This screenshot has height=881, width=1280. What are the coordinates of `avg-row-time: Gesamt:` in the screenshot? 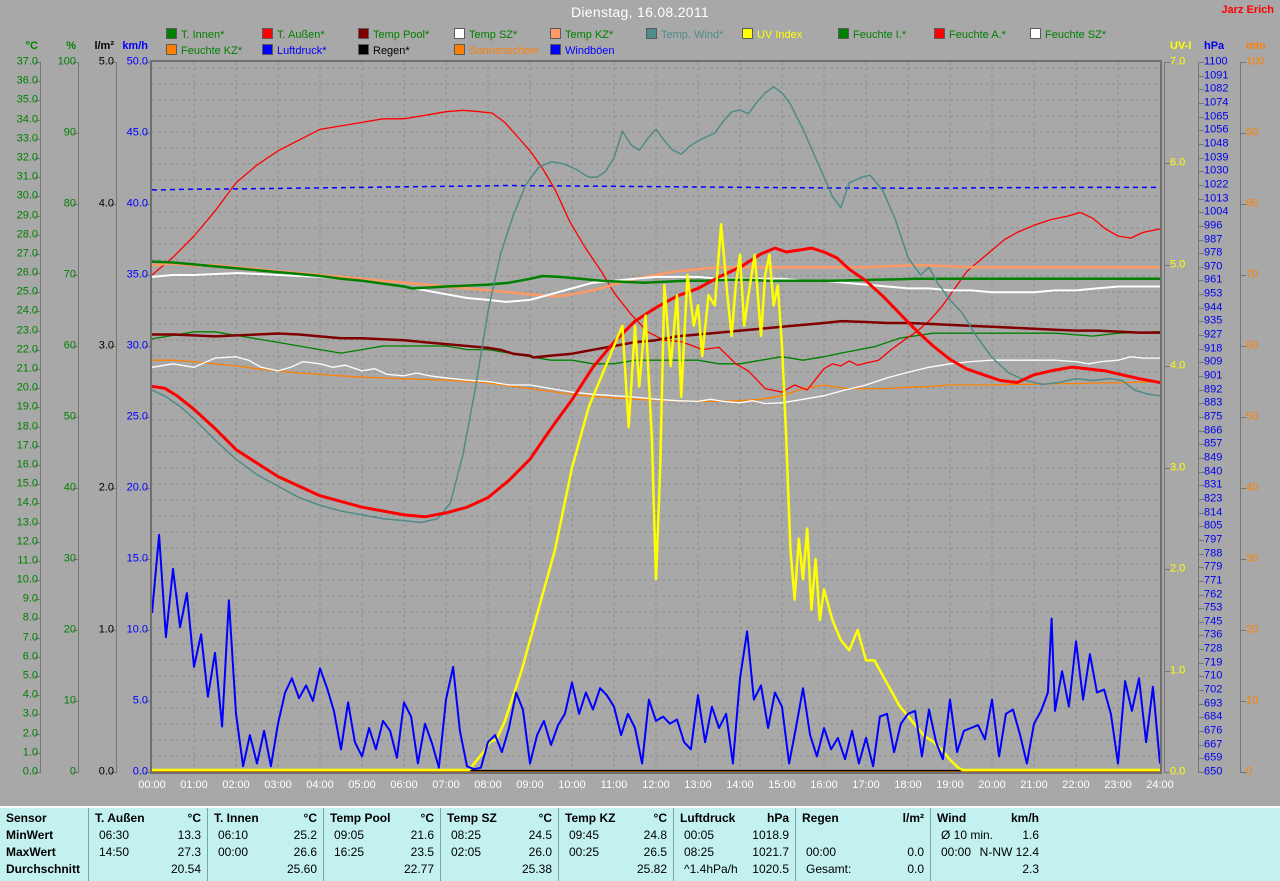 It's located at (829, 869).